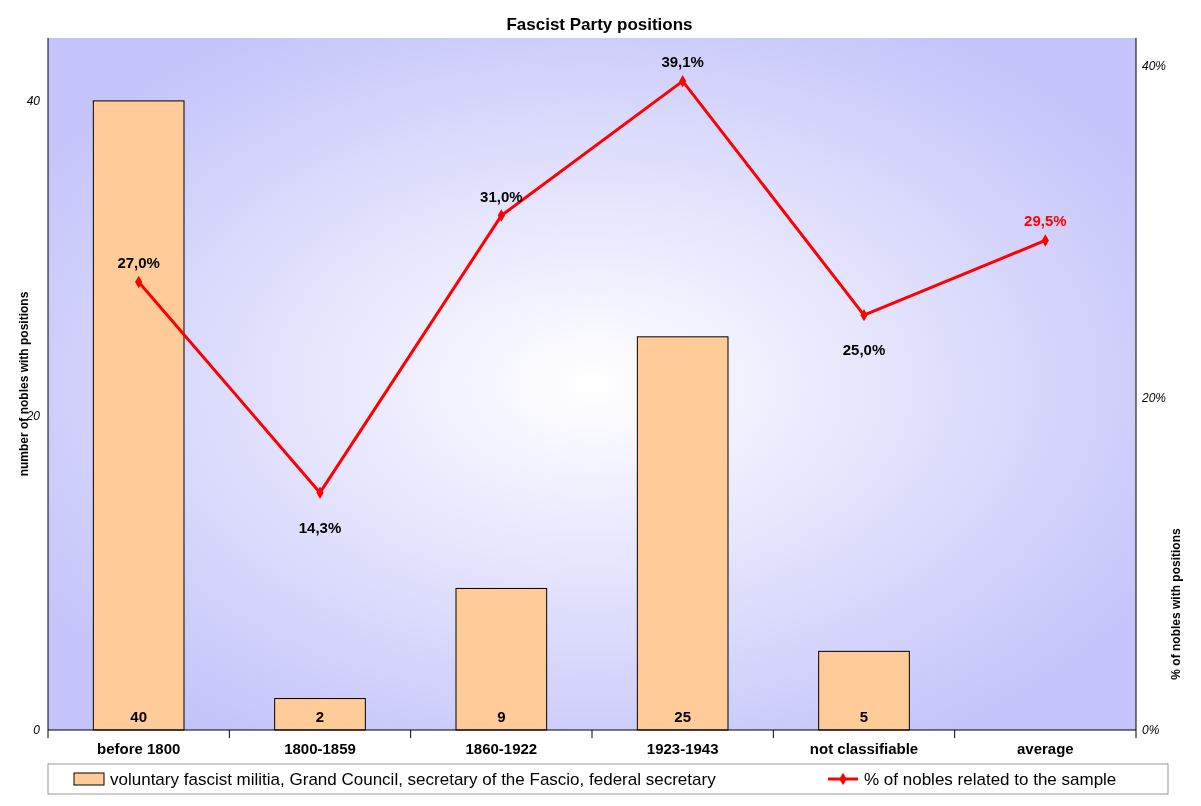  I want to click on x-tick-label: before 1800, so click(138, 748).